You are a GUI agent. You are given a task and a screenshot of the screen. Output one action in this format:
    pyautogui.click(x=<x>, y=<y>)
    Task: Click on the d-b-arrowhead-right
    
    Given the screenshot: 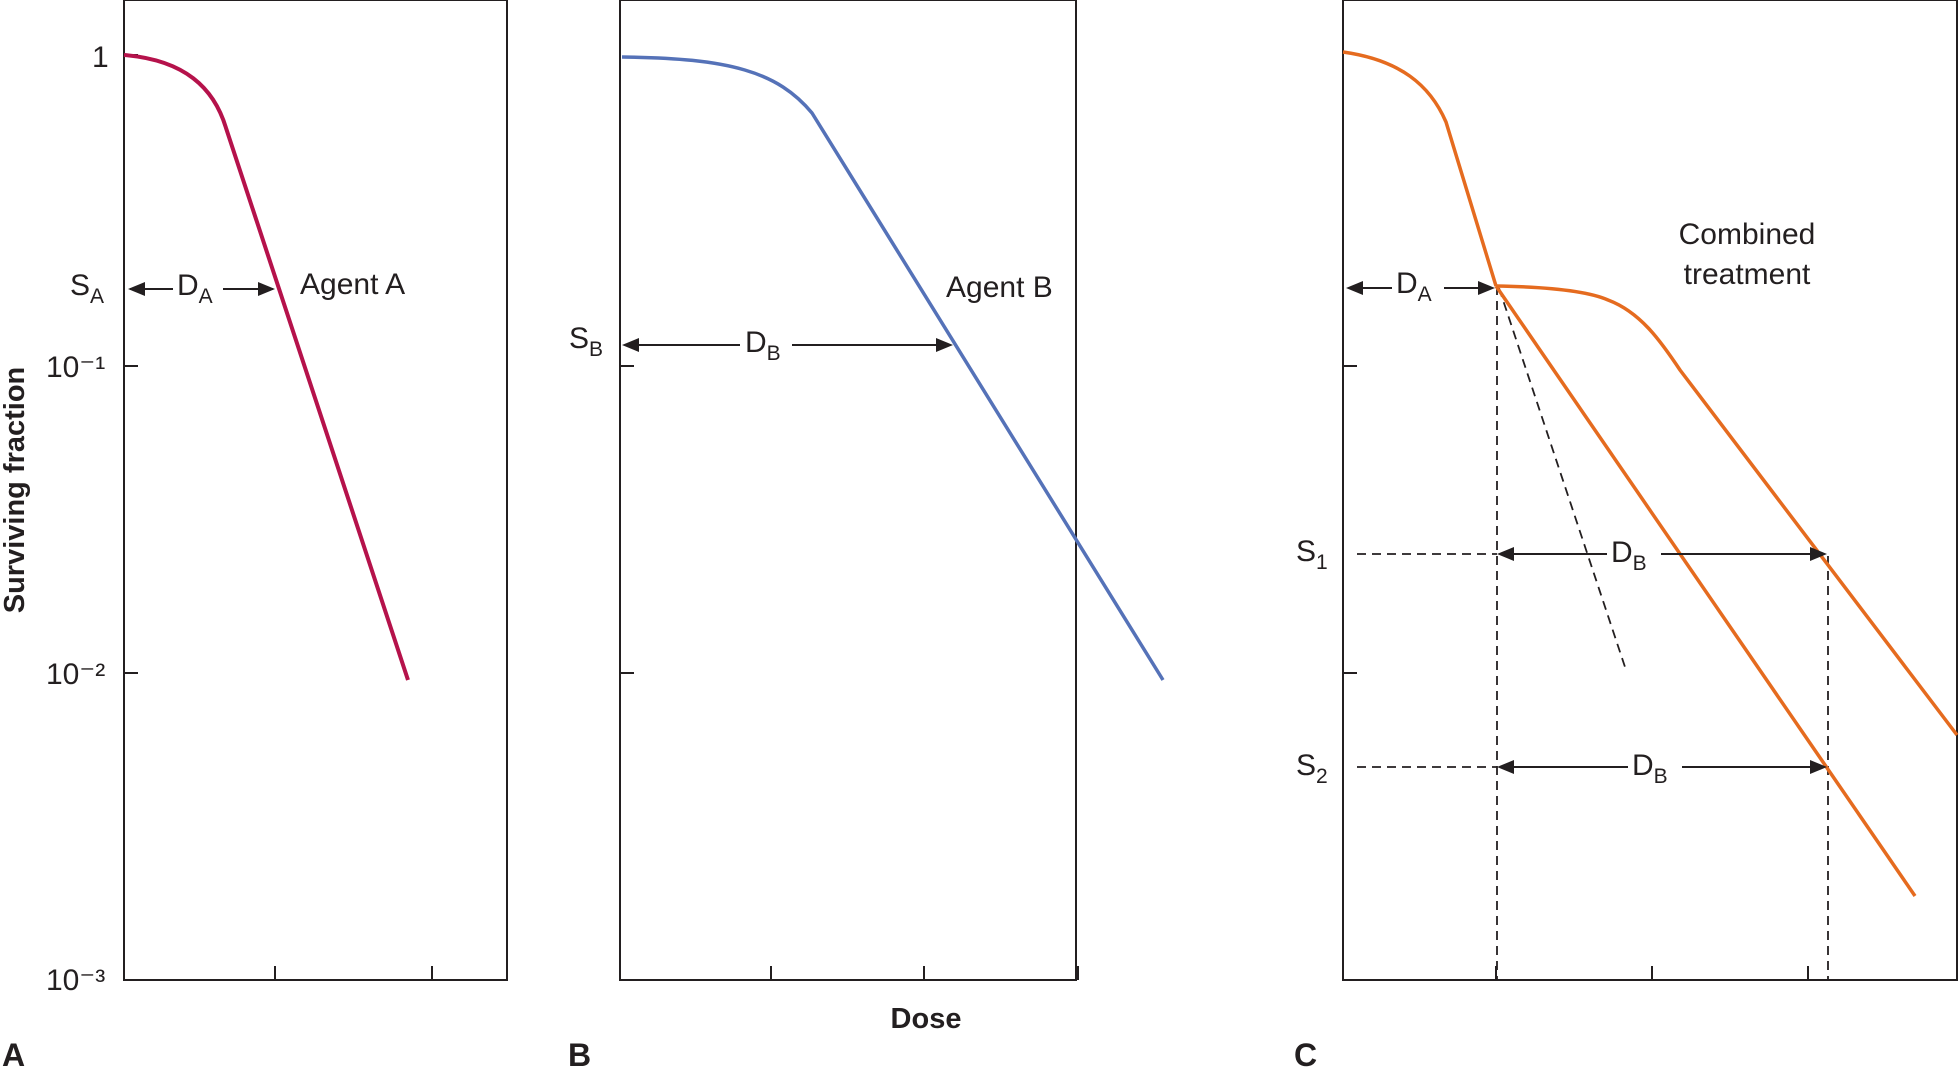 What is the action you would take?
    pyautogui.click(x=944, y=345)
    